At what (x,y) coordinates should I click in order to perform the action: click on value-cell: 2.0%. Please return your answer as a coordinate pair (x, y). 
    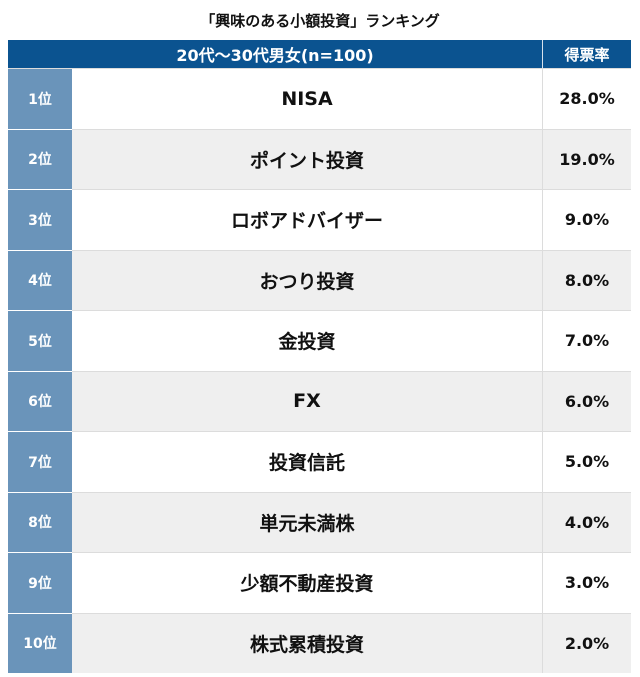
    Looking at the image, I should click on (586, 643).